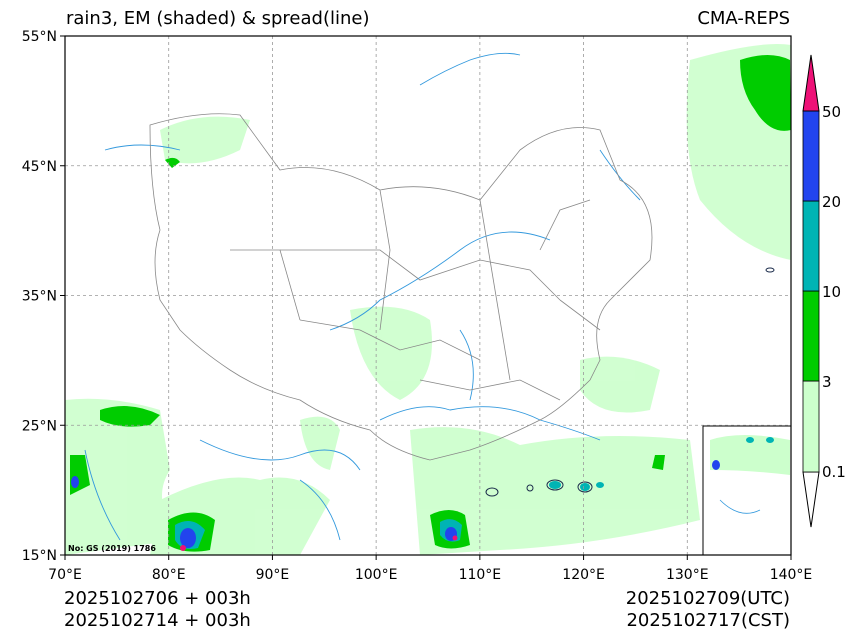 This screenshot has height=643, width=860. What do you see at coordinates (218, 18) in the screenshot?
I see `map-title: rain3, EM (shaded) & spread(line)` at bounding box center [218, 18].